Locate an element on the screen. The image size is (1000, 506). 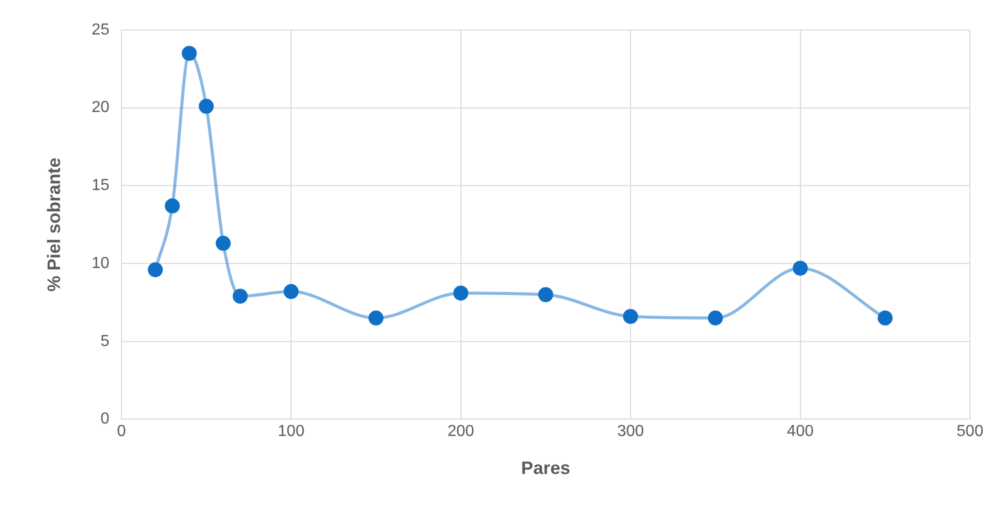
y-tick-label: 15 is located at coordinates (101, 185).